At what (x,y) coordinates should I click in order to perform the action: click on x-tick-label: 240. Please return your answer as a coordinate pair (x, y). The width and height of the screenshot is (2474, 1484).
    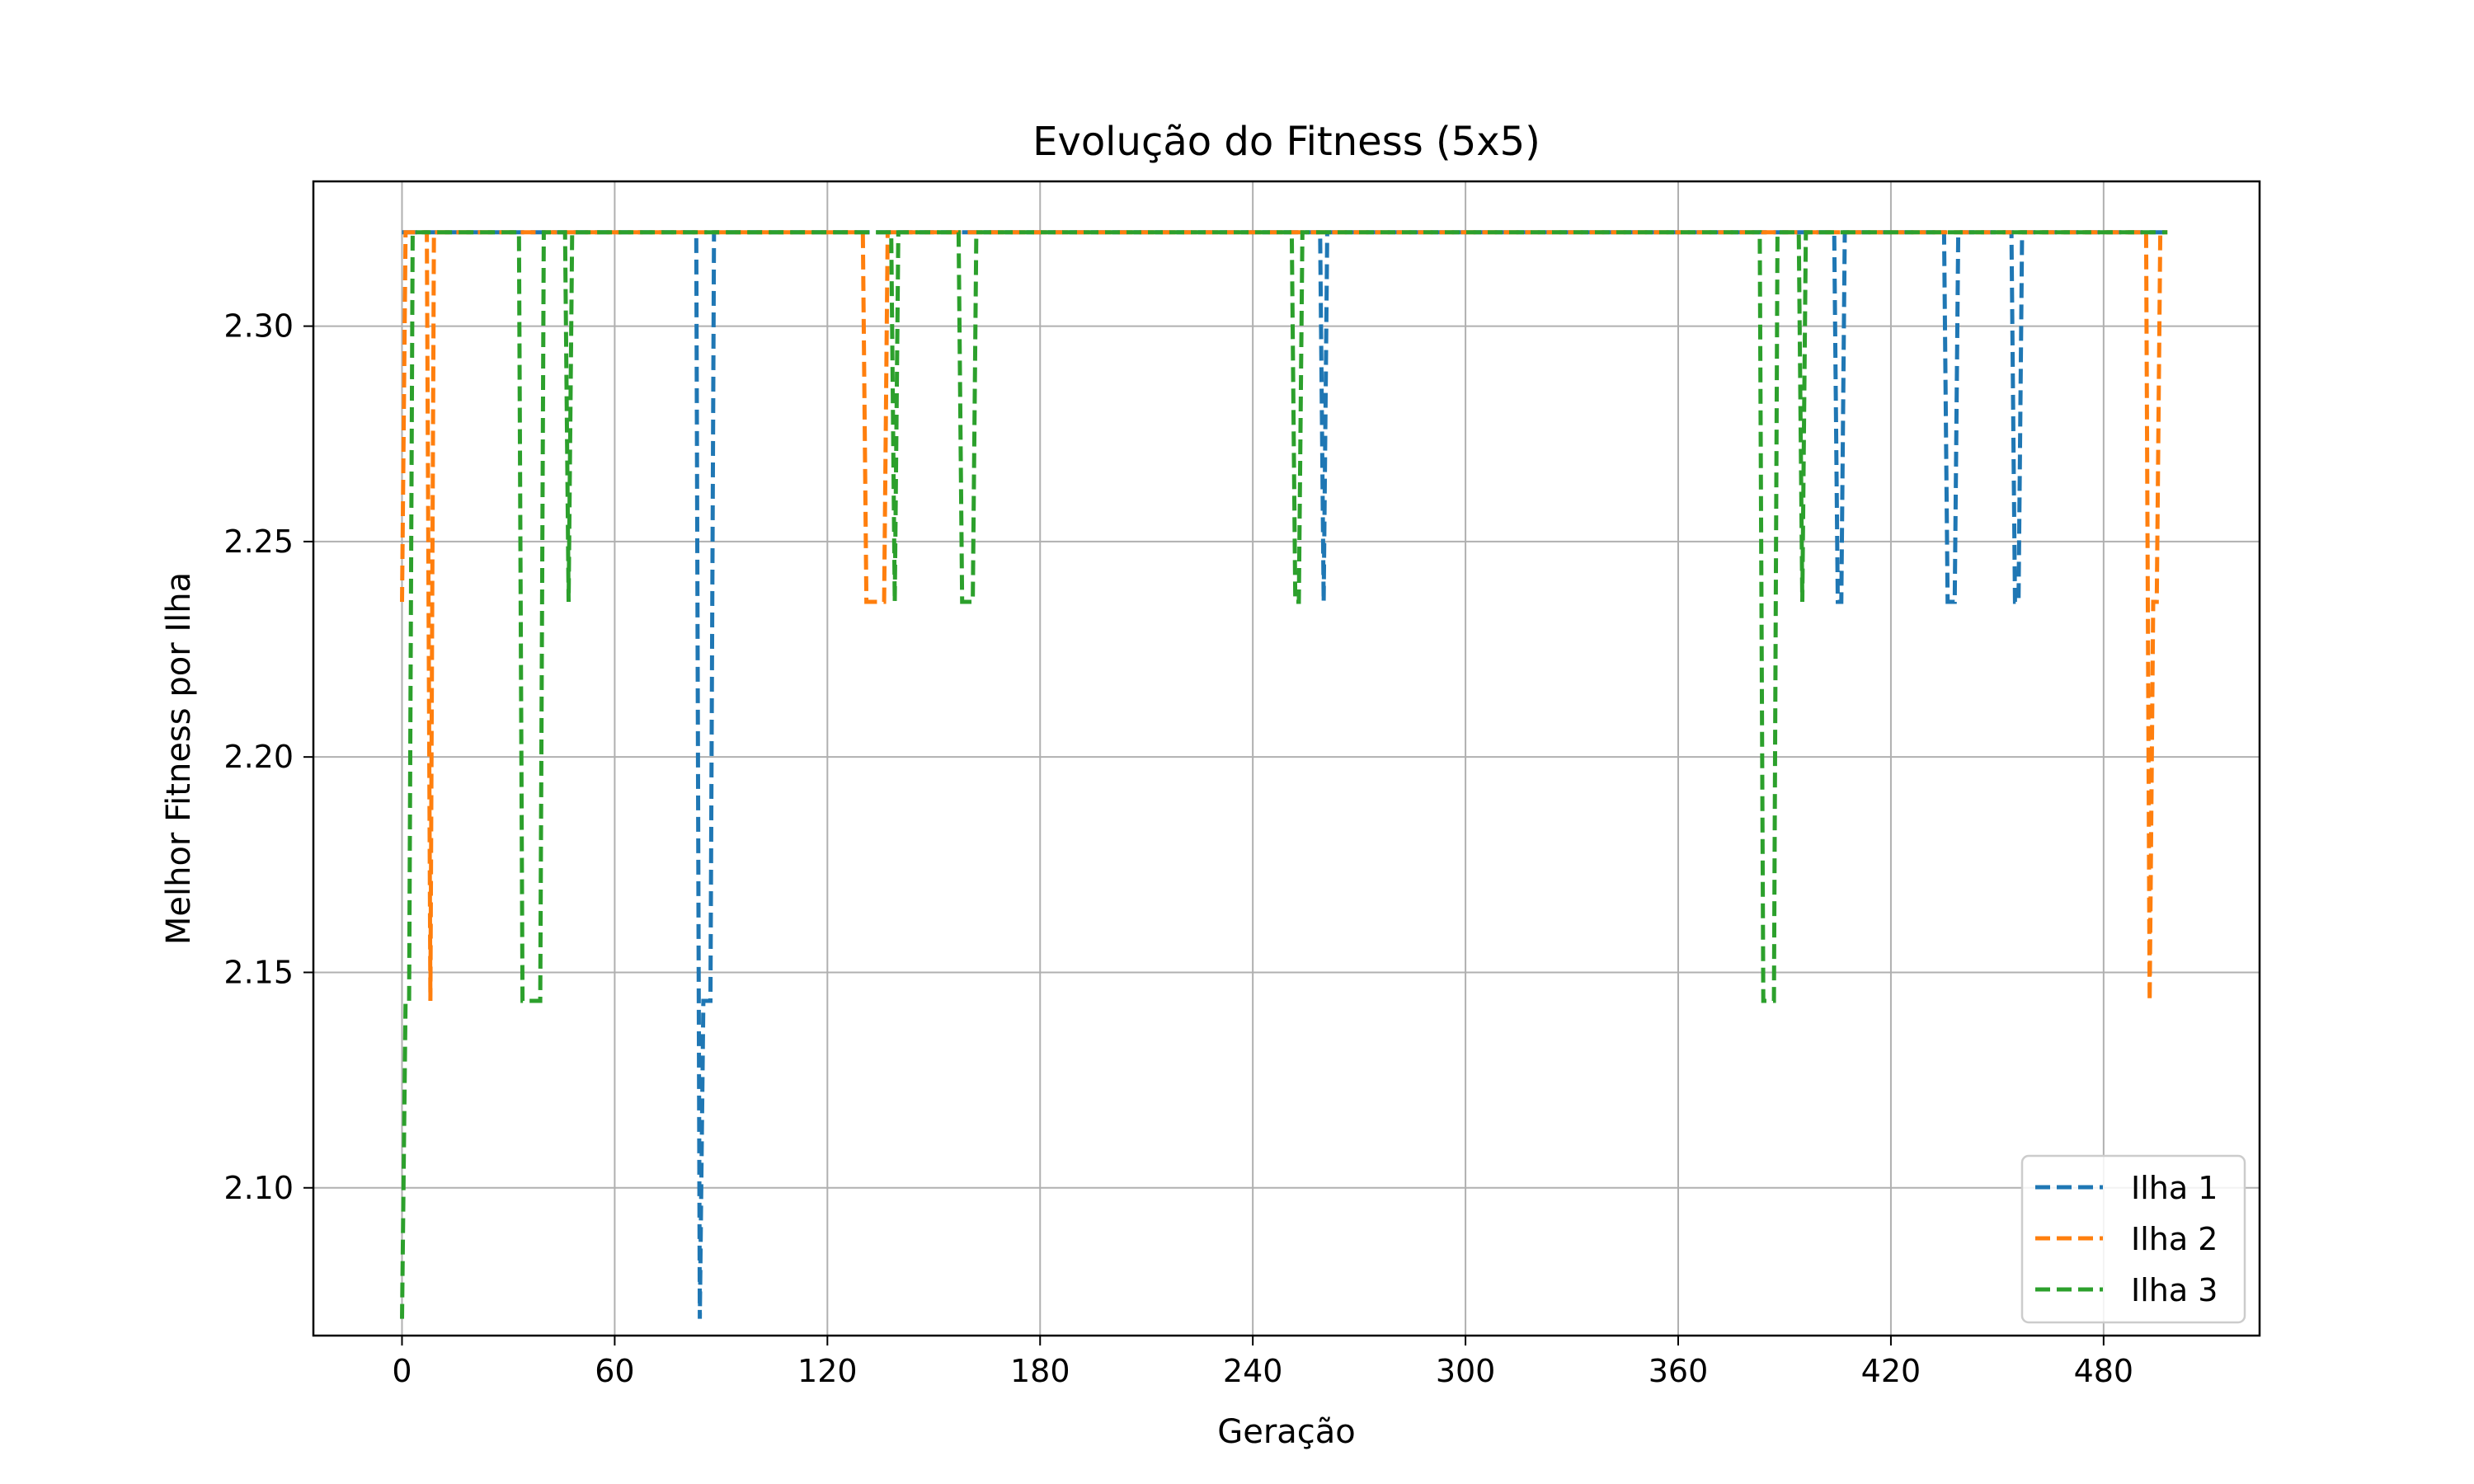
    Looking at the image, I should click on (1253, 1371).